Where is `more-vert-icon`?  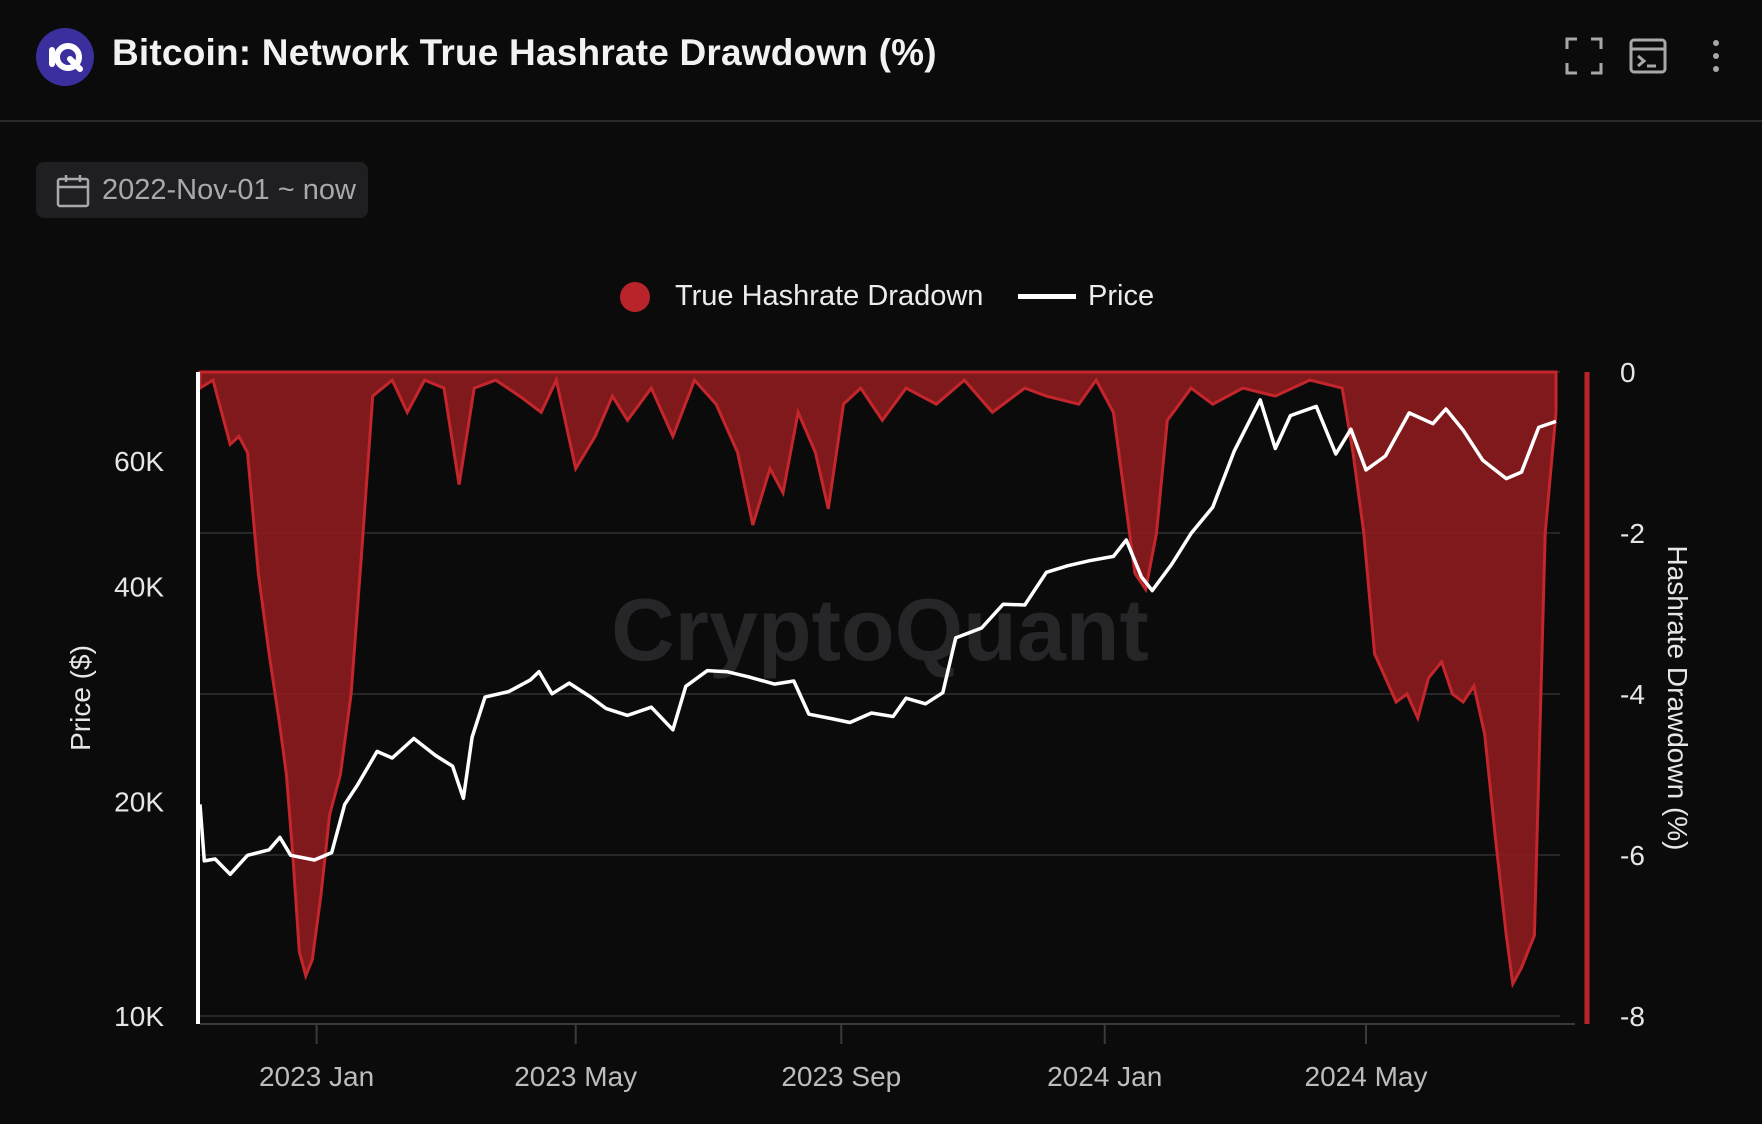
more-vert-icon is located at coordinates (1716, 56).